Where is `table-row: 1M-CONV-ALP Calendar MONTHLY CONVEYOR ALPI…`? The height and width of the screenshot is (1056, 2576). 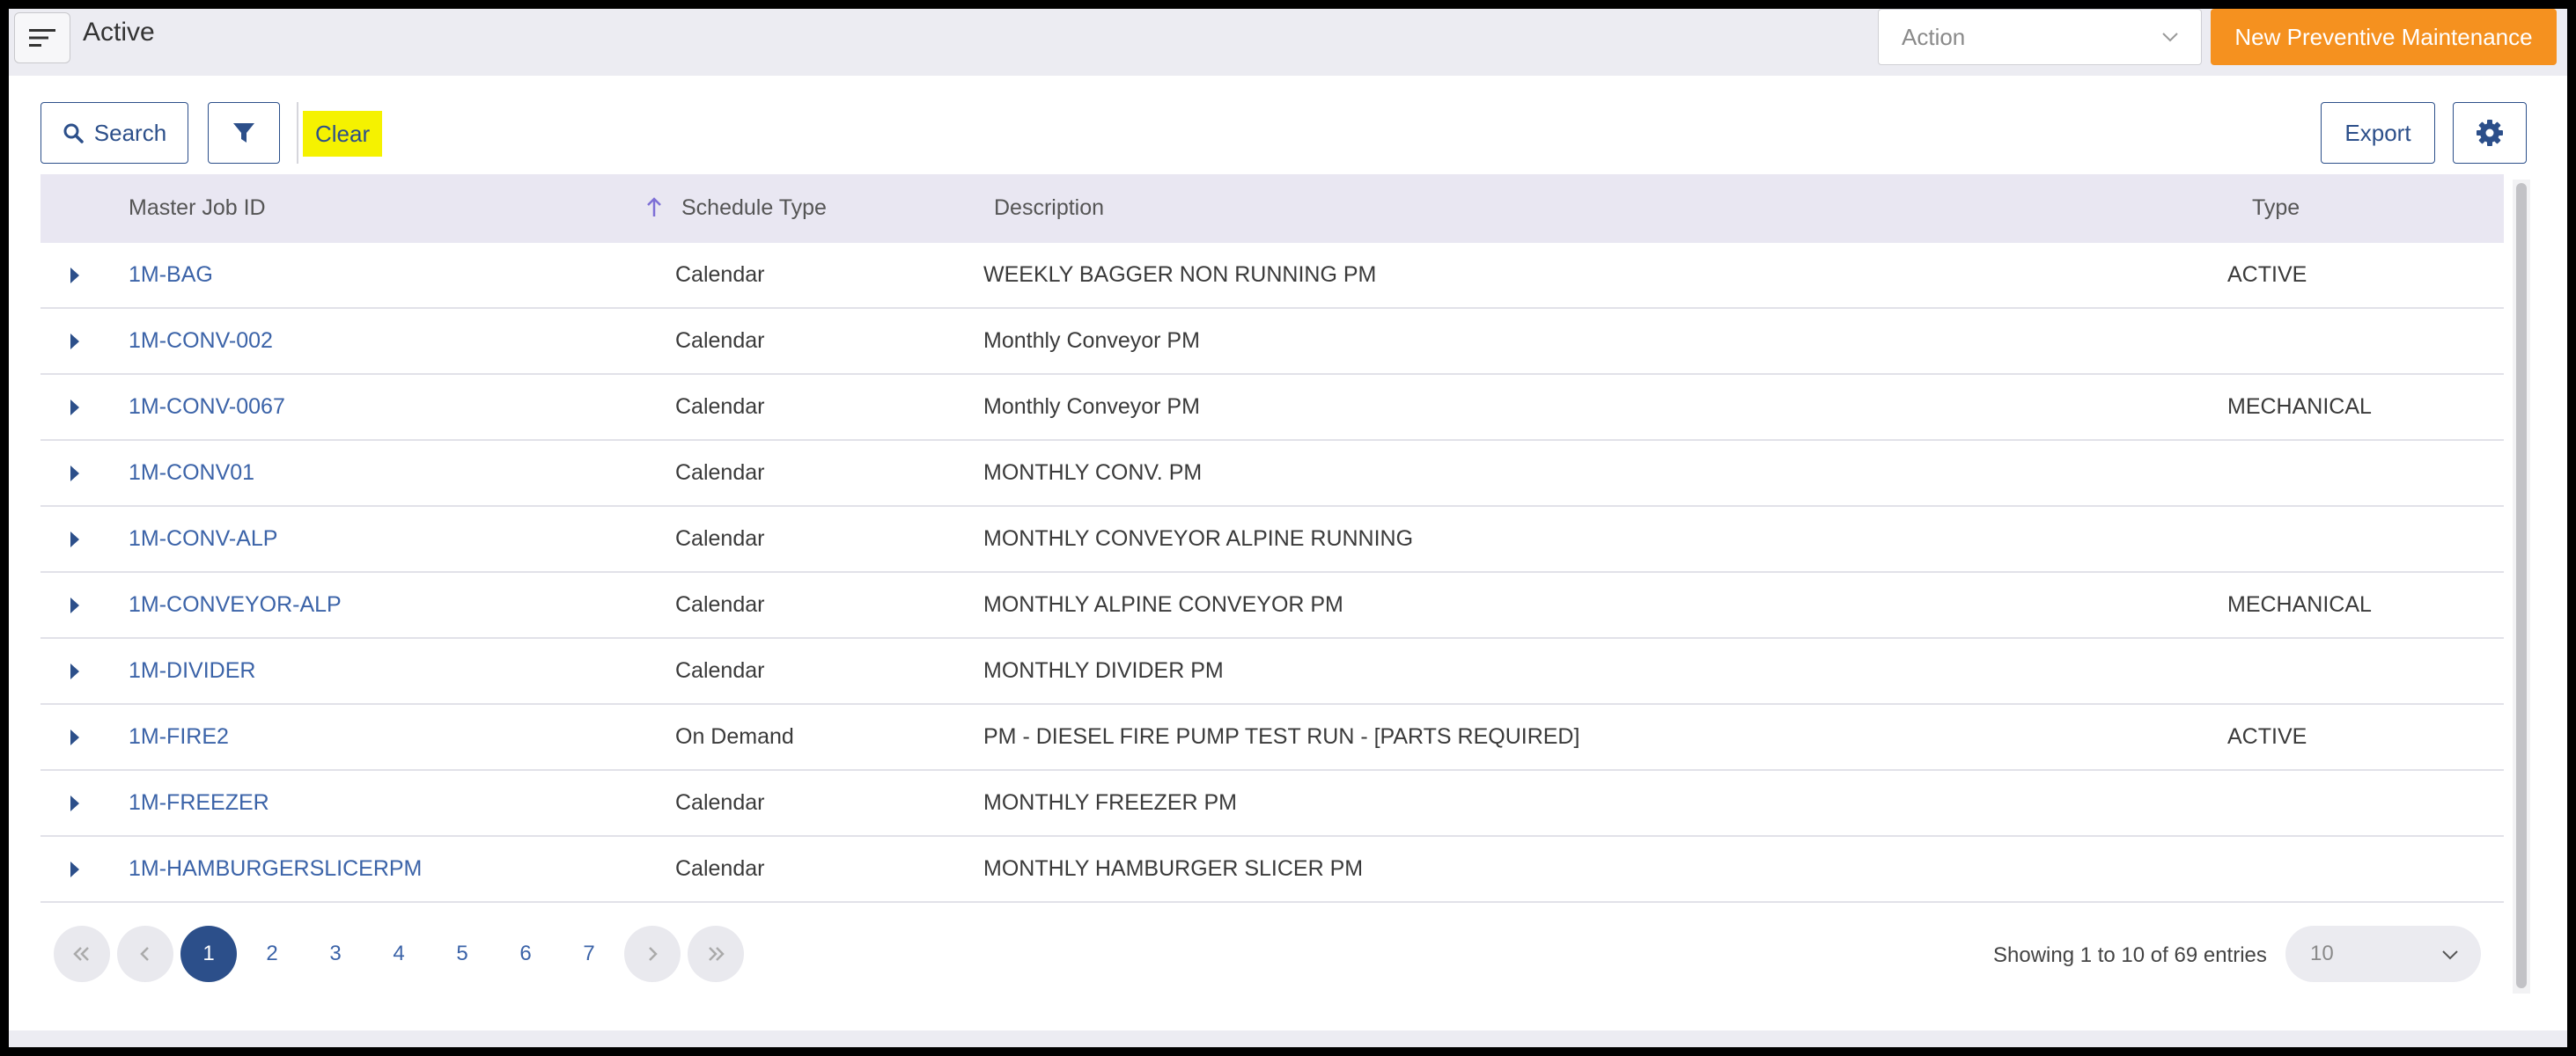
table-row: 1M-CONV-ALP Calendar MONTHLY CONVEYOR ALPI… is located at coordinates (1272, 540).